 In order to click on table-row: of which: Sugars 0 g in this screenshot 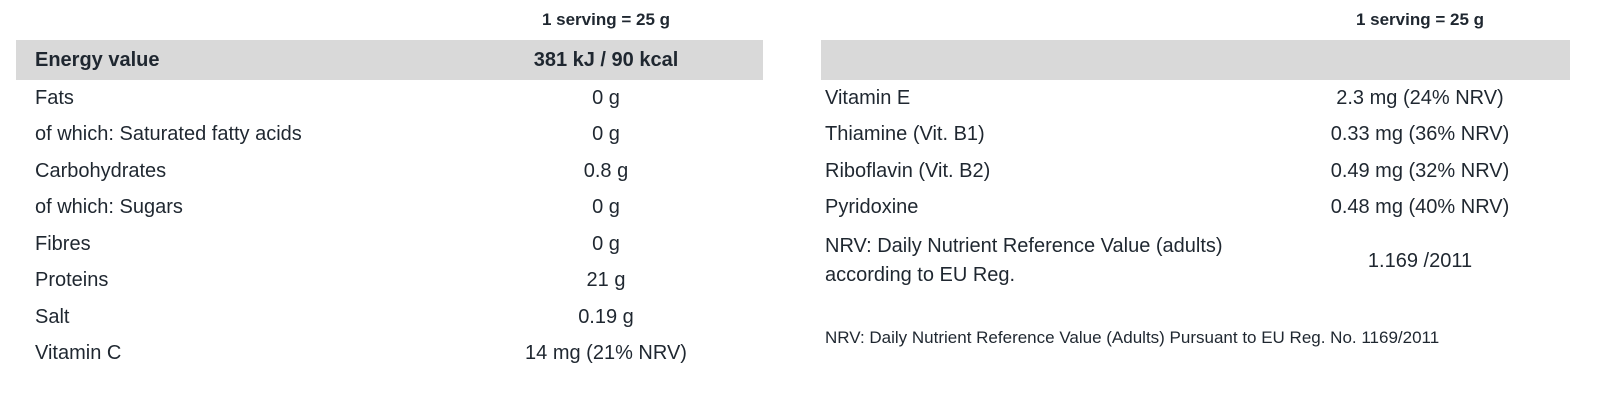, I will do `click(389, 208)`.